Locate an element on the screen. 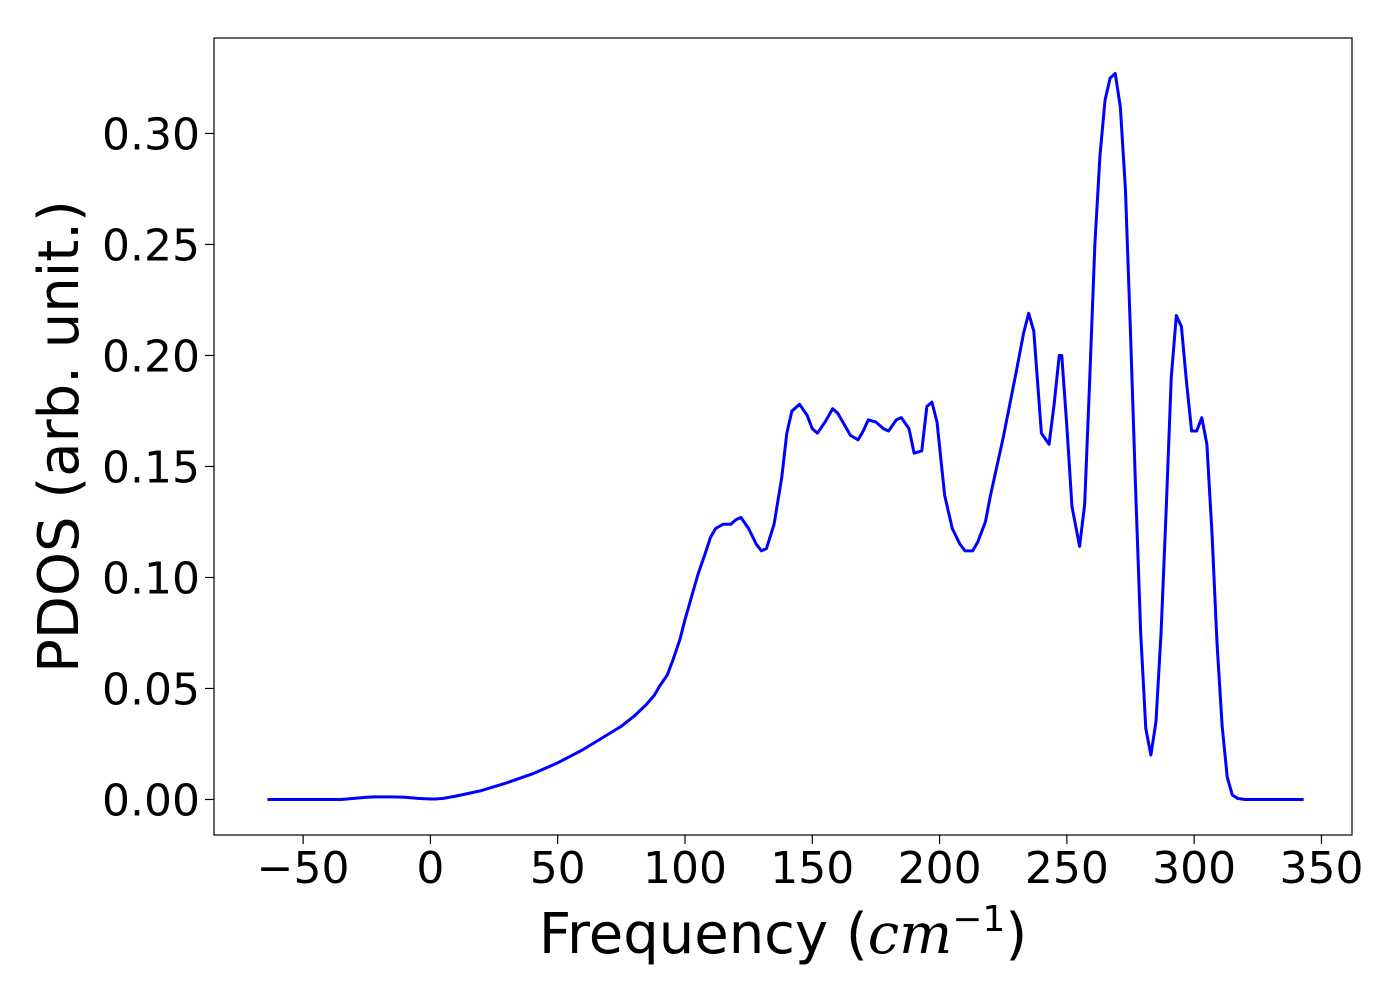  y-tick-label: 0.10 is located at coordinates (151, 578).